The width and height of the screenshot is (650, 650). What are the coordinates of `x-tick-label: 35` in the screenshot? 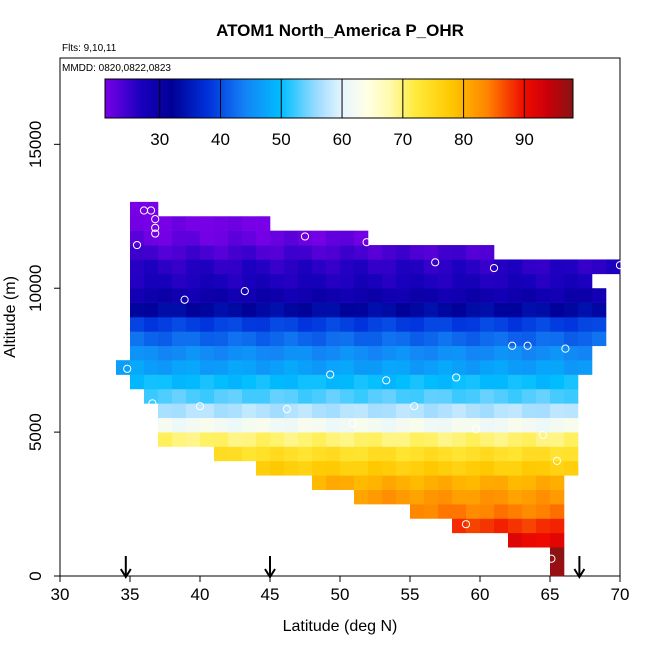 It's located at (130, 594).